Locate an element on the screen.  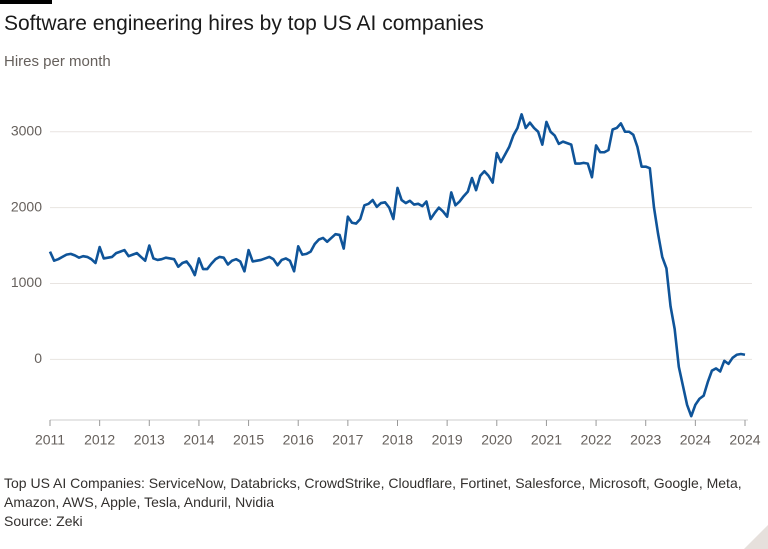
x-tick-label: 2019 is located at coordinates (447, 440).